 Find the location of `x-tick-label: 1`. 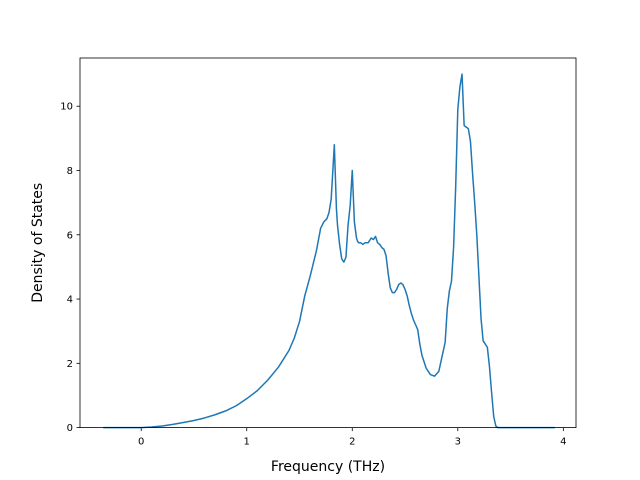

x-tick-label: 1 is located at coordinates (247, 442).